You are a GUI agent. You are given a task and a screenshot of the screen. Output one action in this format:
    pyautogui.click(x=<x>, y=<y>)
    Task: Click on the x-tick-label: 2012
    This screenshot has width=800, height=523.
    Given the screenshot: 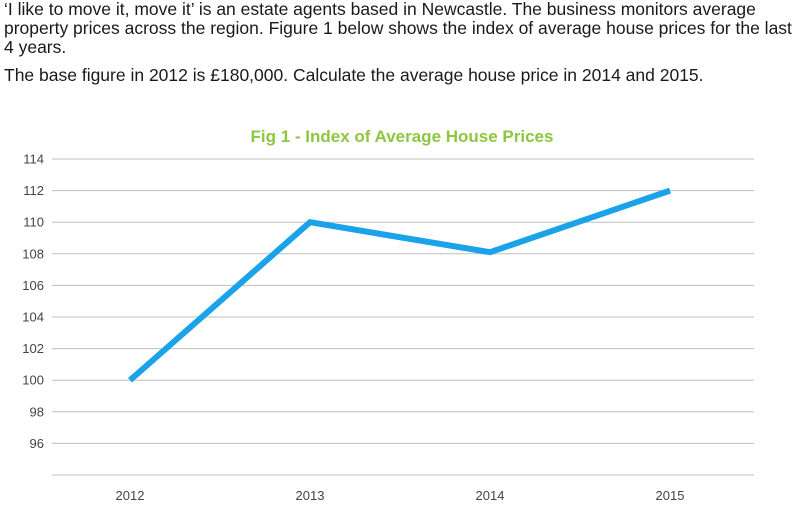 What is the action you would take?
    pyautogui.click(x=130, y=495)
    